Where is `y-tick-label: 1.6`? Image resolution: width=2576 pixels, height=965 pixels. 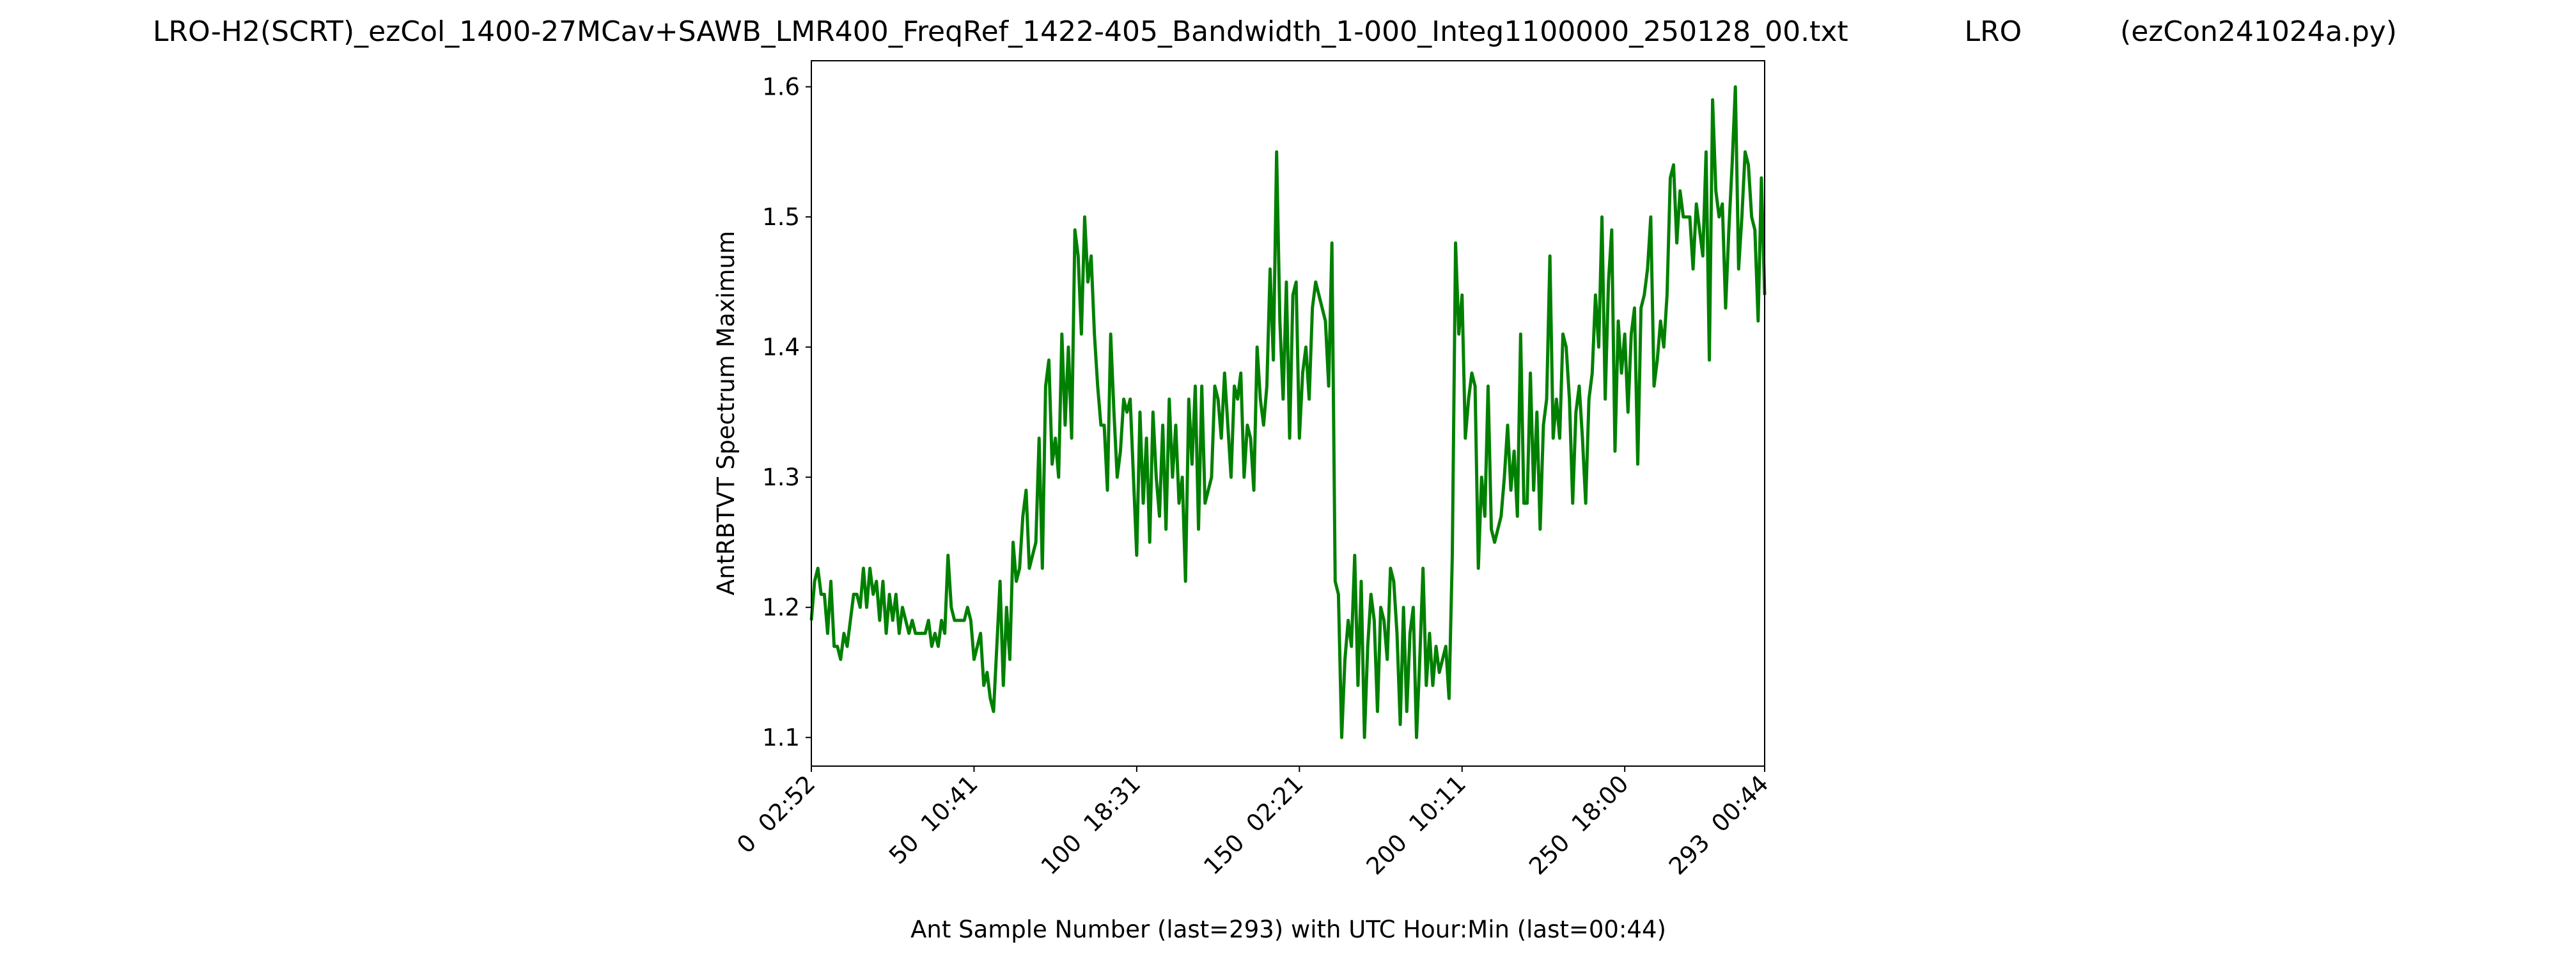
y-tick-label: 1.6 is located at coordinates (781, 87).